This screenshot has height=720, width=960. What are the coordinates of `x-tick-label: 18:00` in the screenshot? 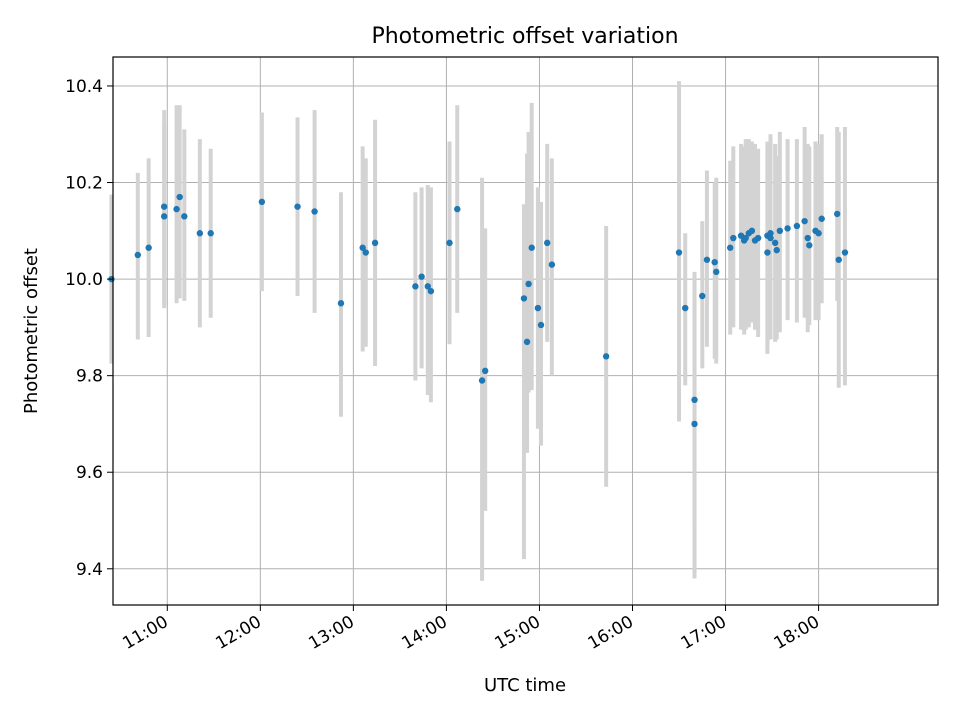 It's located at (797, 633).